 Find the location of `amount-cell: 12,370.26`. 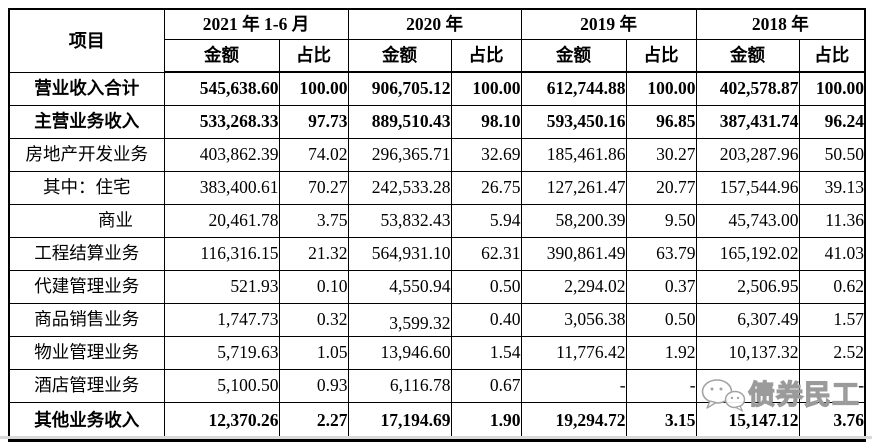

amount-cell: 12,370.26 is located at coordinates (221, 421).